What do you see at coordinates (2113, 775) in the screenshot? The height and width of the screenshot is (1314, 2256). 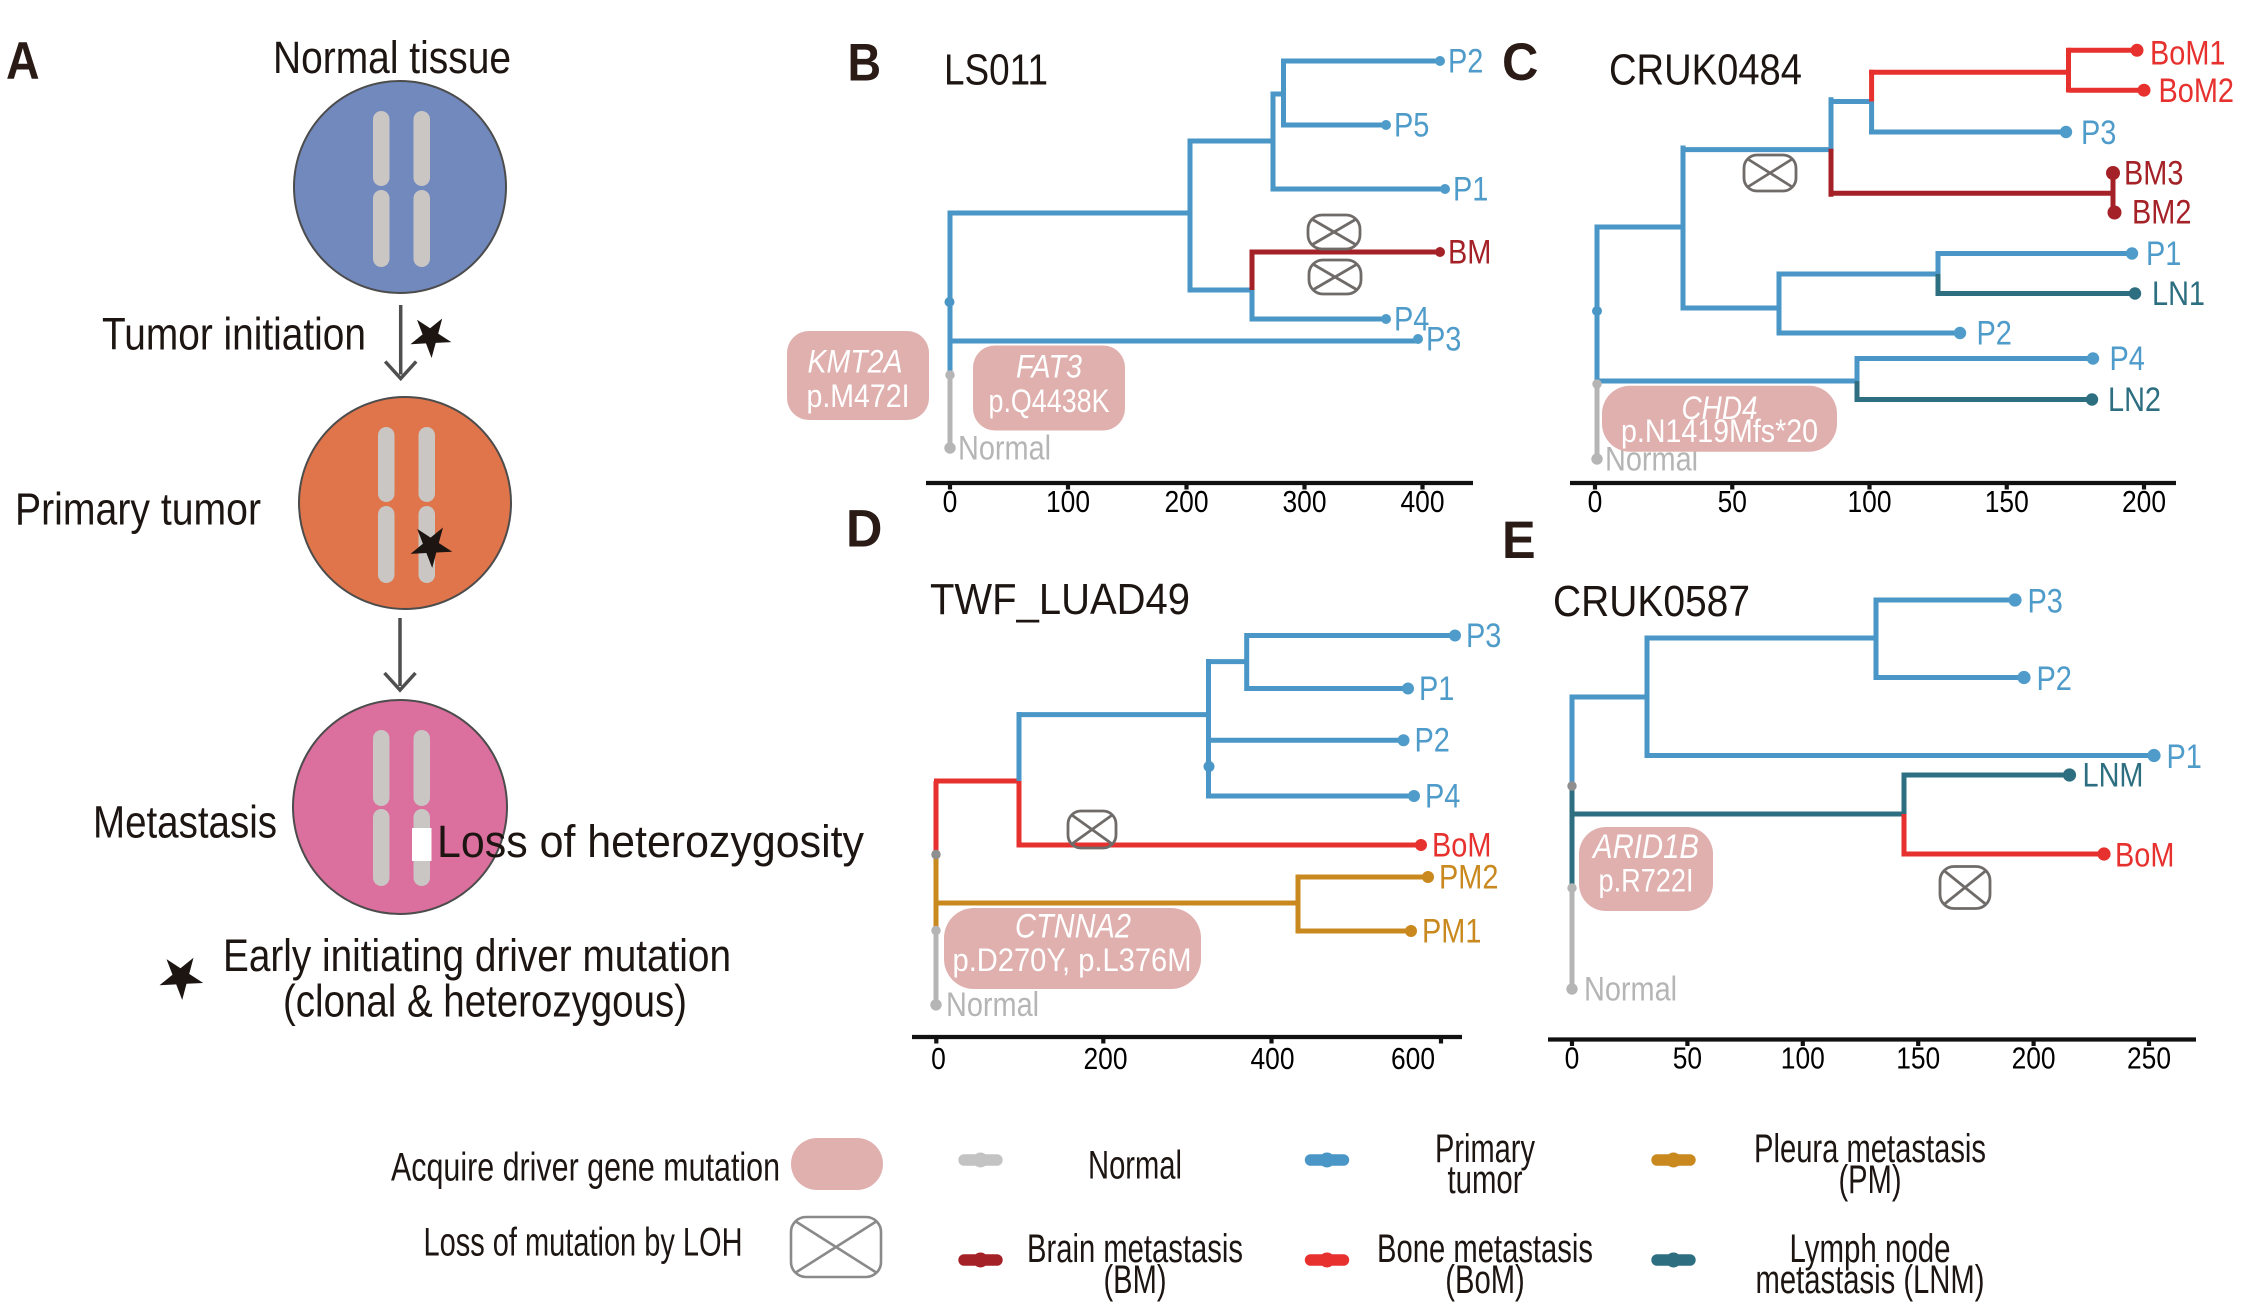 I see `svg-text: LNM` at bounding box center [2113, 775].